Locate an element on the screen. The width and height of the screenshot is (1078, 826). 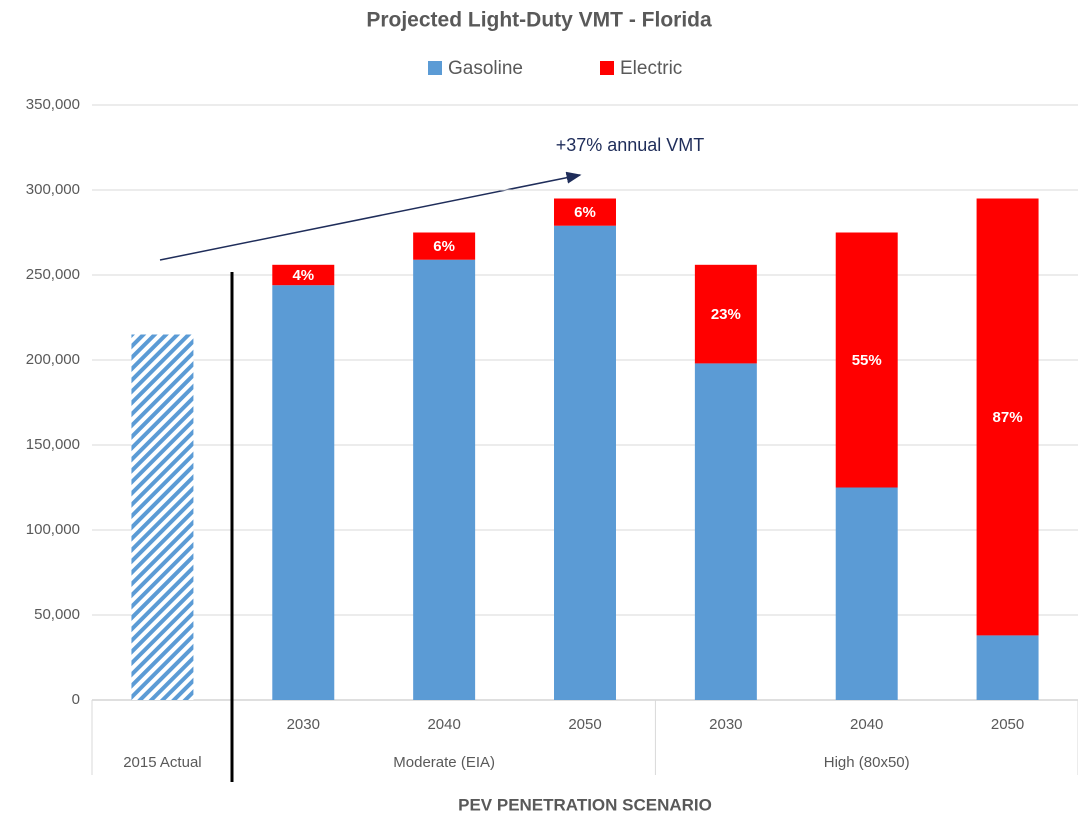
y-tick-label: 150,000 is located at coordinates (53, 444).